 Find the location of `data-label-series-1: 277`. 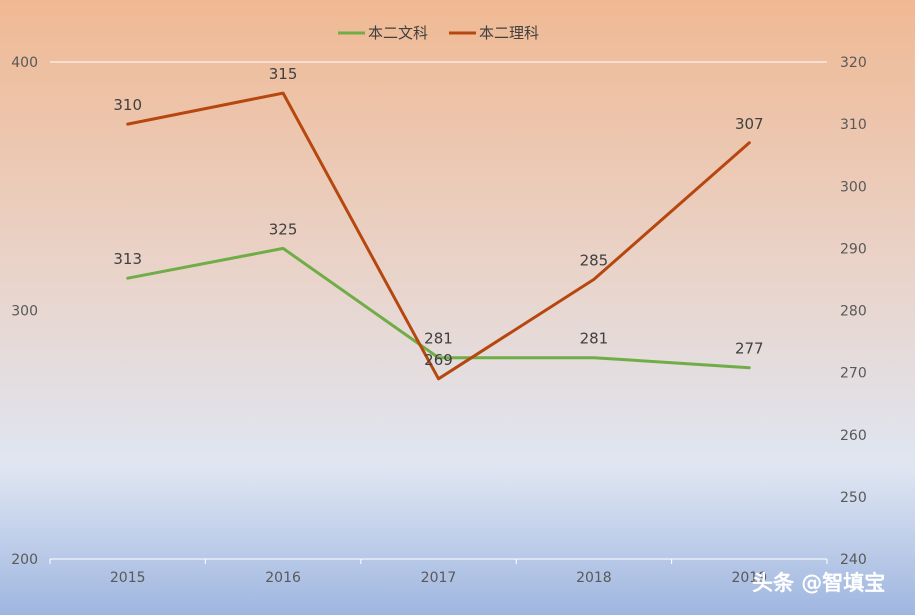

data-label-series-1: 277 is located at coordinates (749, 349).